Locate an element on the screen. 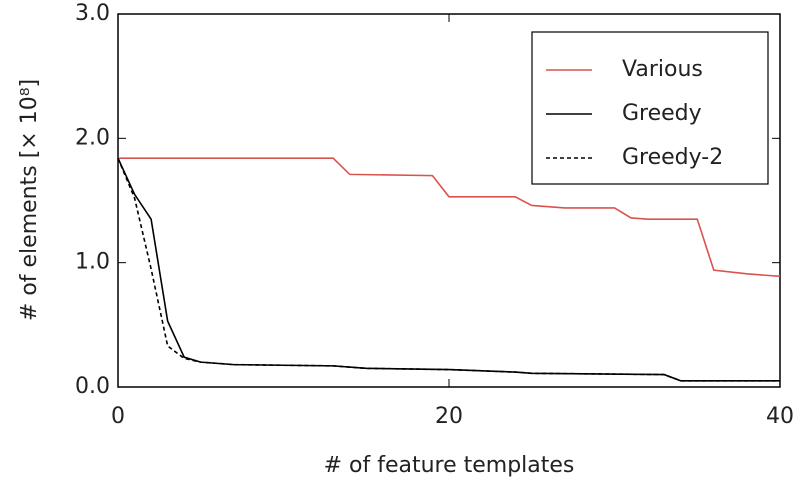  y-tick-label: 1.0 is located at coordinates (92, 262).